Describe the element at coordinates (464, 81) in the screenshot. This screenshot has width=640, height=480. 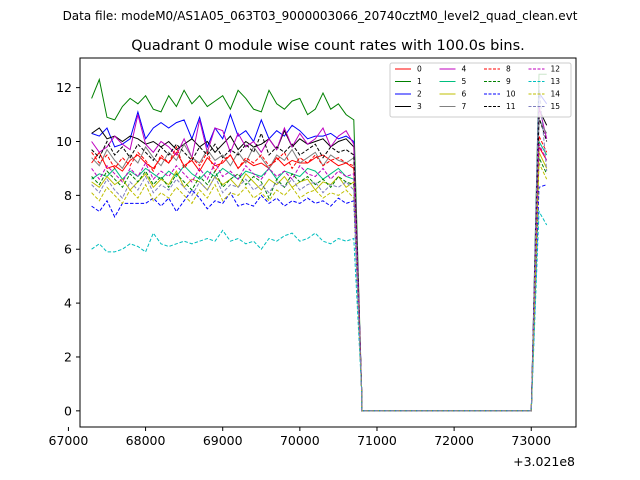
I see `legend-label-5: 5` at that location.